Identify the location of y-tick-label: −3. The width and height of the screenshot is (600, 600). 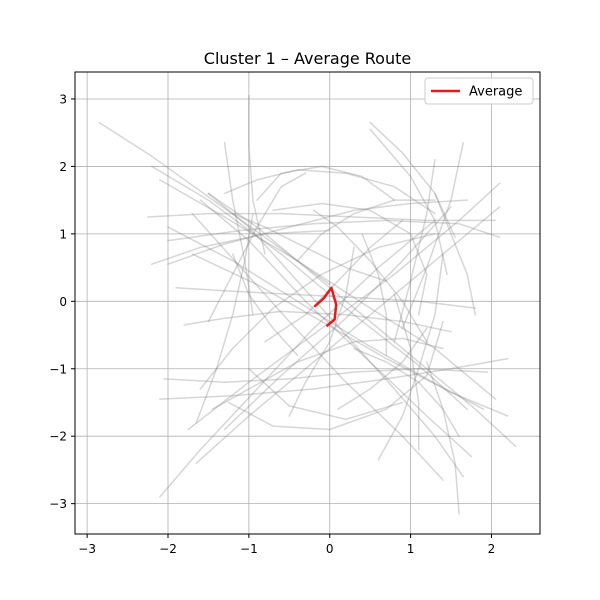
(58, 504).